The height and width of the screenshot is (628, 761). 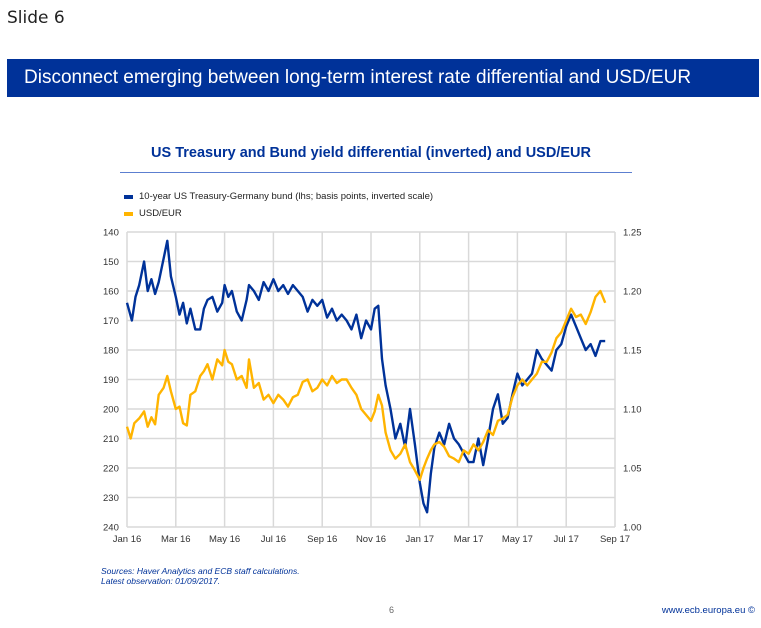 What do you see at coordinates (36, 18) in the screenshot?
I see `slide-label: Slide 6` at bounding box center [36, 18].